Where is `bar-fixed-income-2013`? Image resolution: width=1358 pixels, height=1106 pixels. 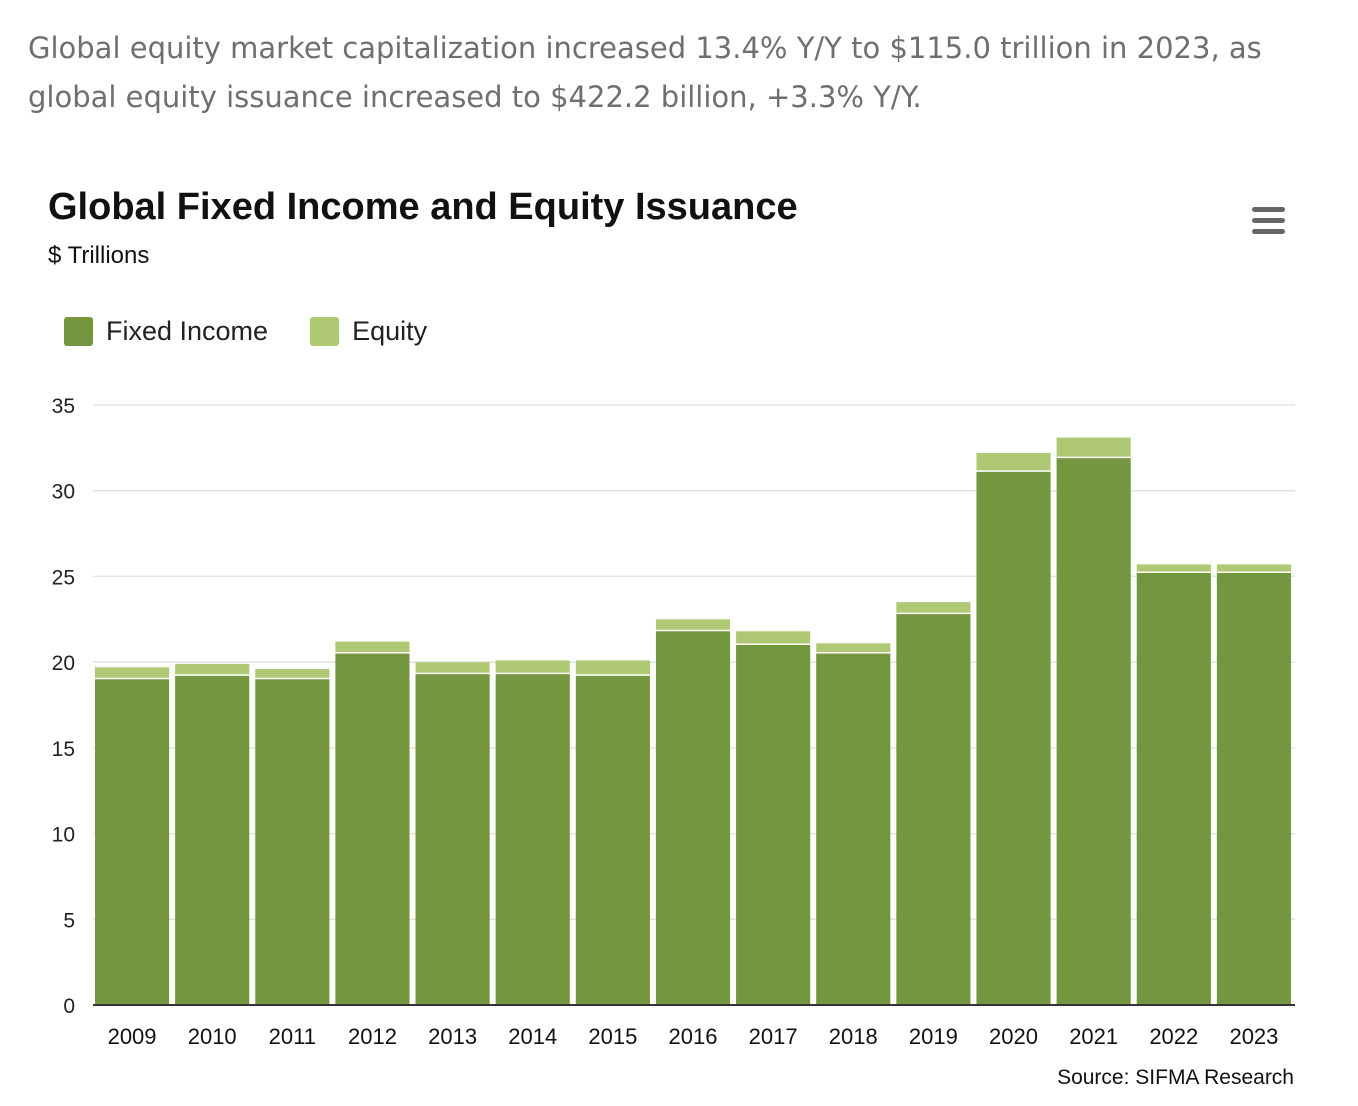
bar-fixed-income-2013 is located at coordinates (452, 839).